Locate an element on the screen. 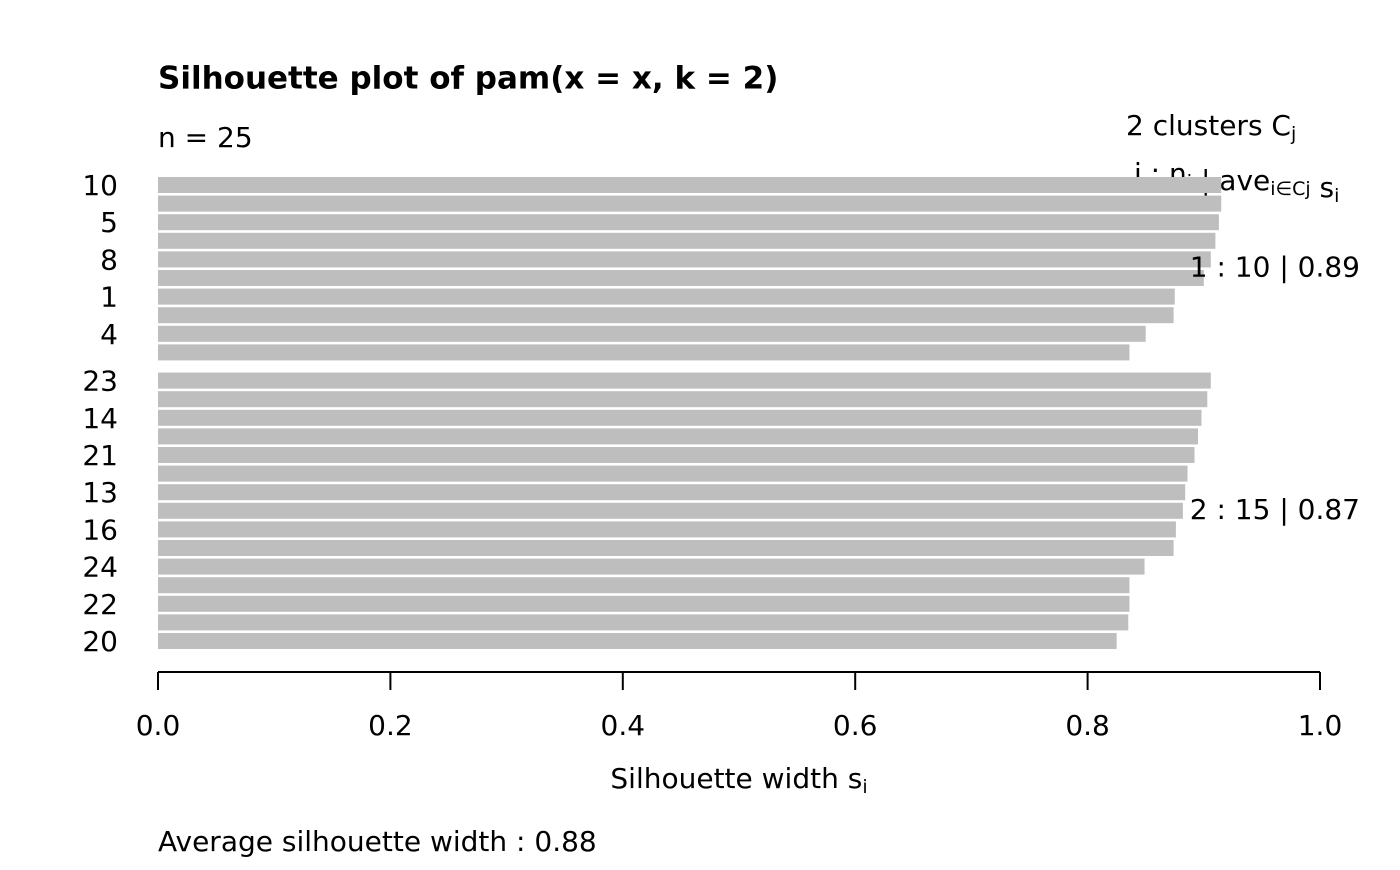 The height and width of the screenshot is (870, 1400). x-axis-label: Silhouette width si is located at coordinates (738, 780).